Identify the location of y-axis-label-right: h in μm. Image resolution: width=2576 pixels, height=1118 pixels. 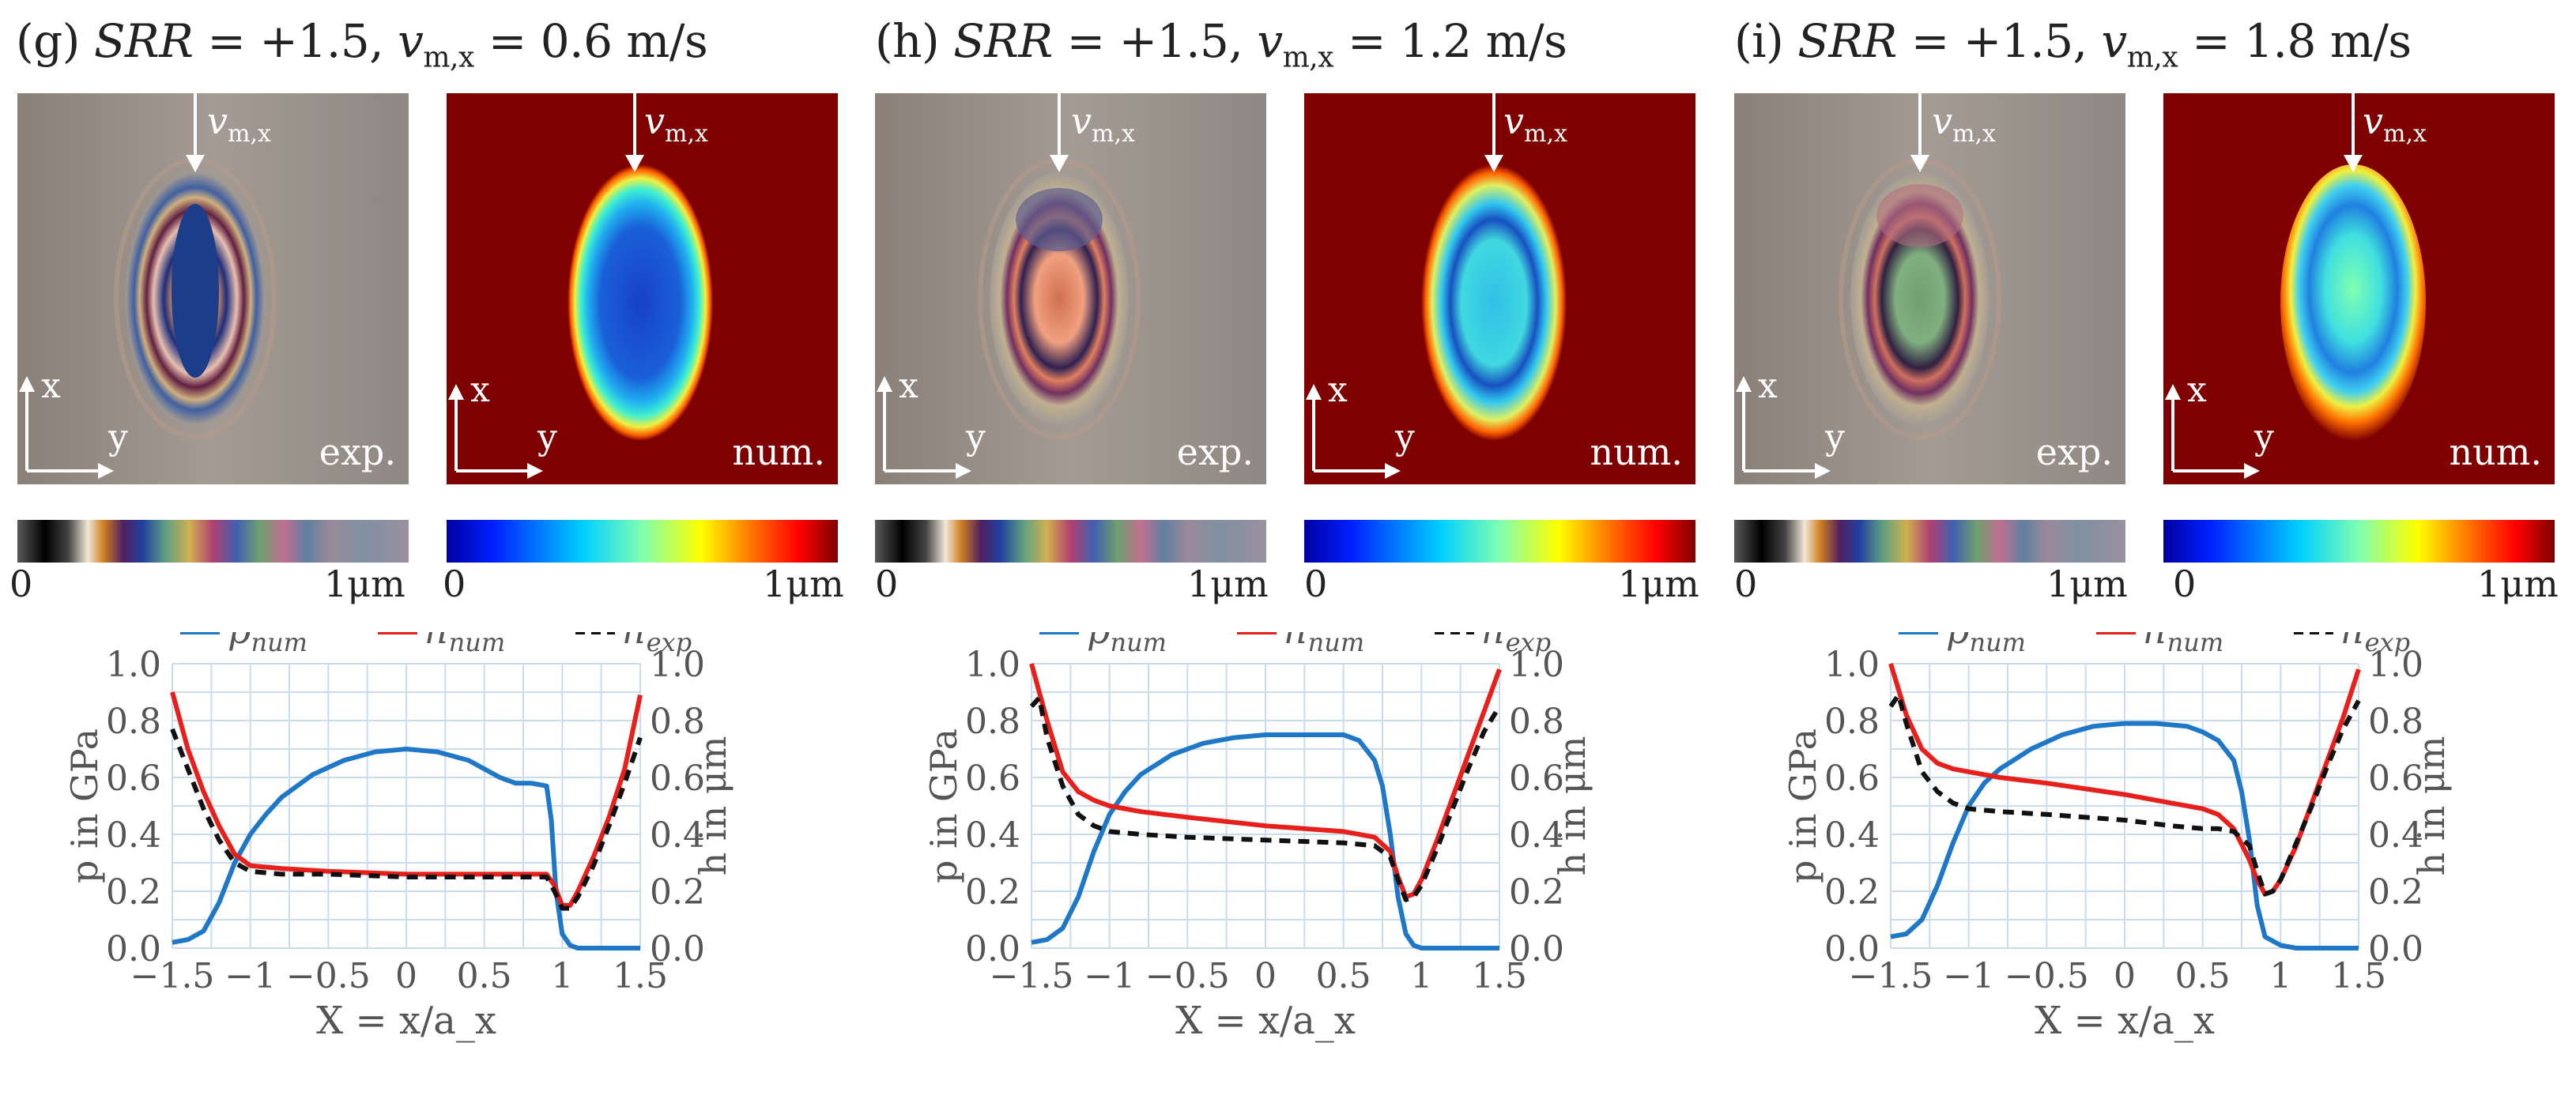
(1572, 806).